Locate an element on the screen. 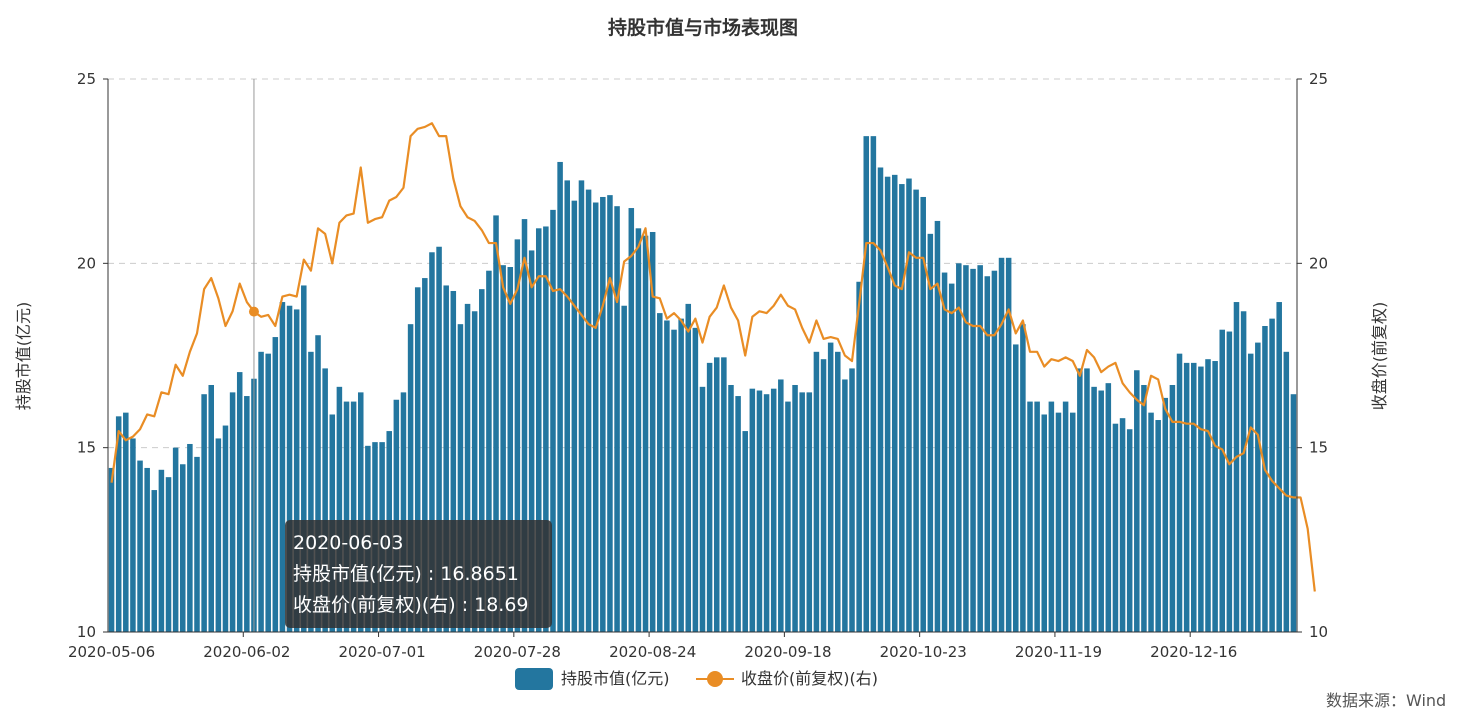 The image size is (1484, 715). x-tick-label: 2020-11-19 is located at coordinates (1058, 652).